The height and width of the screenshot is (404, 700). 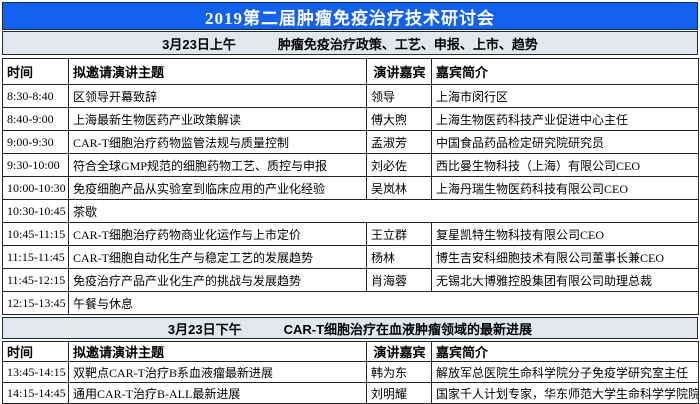 I want to click on session-topic: CAR-T细胞治疗在血液肿瘤领域的最新进展, so click(x=408, y=329).